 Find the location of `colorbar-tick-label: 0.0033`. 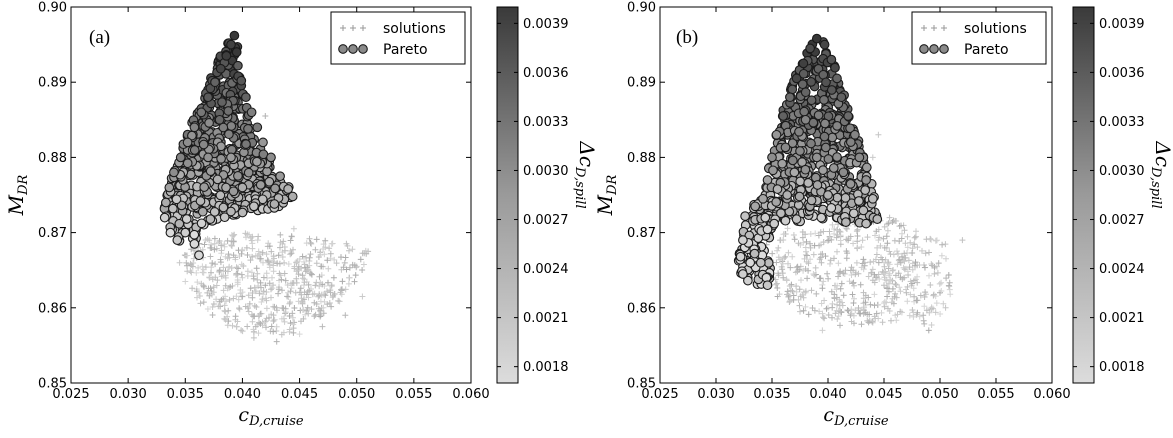

colorbar-tick-label: 0.0033 is located at coordinates (546, 122).